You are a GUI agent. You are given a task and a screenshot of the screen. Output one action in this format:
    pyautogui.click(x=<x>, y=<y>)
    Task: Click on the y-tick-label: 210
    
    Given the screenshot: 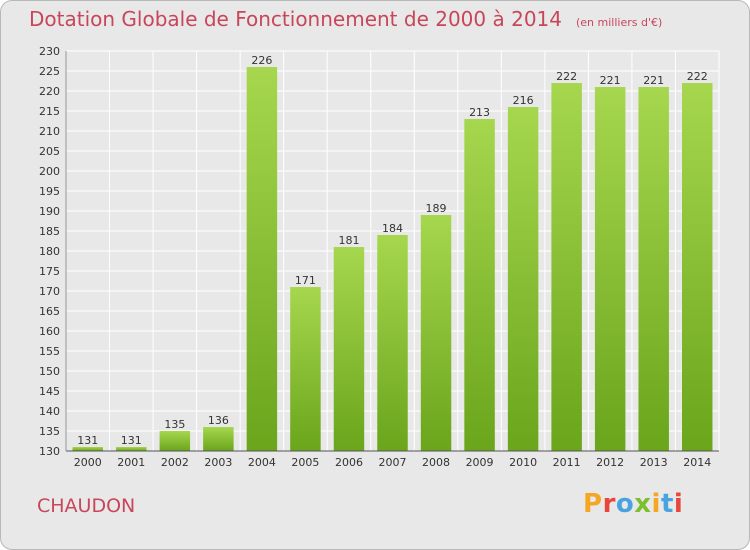 What is the action you would take?
    pyautogui.click(x=49, y=131)
    